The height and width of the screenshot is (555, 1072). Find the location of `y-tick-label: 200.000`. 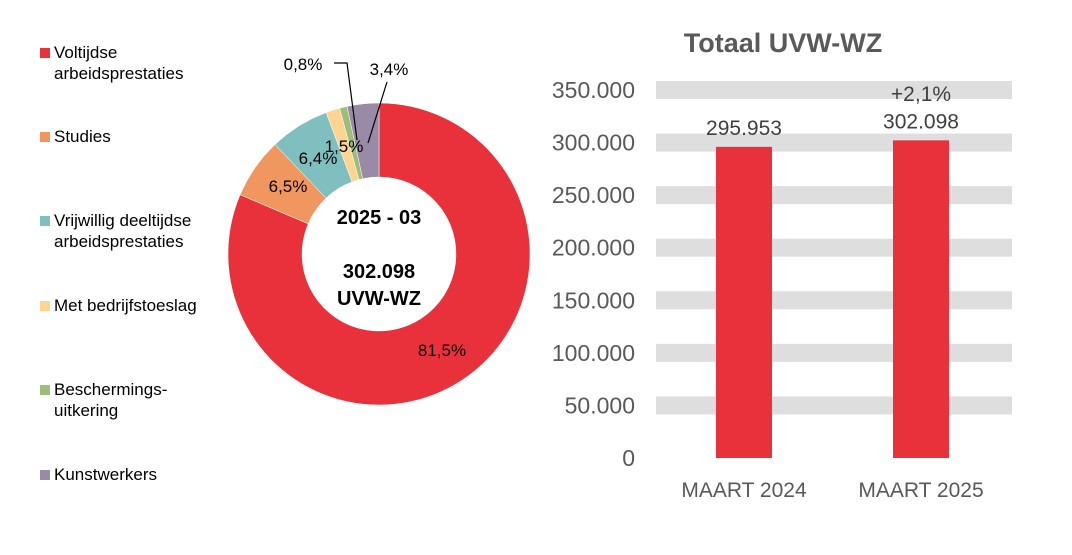

y-tick-label: 200.000 is located at coordinates (593, 248).